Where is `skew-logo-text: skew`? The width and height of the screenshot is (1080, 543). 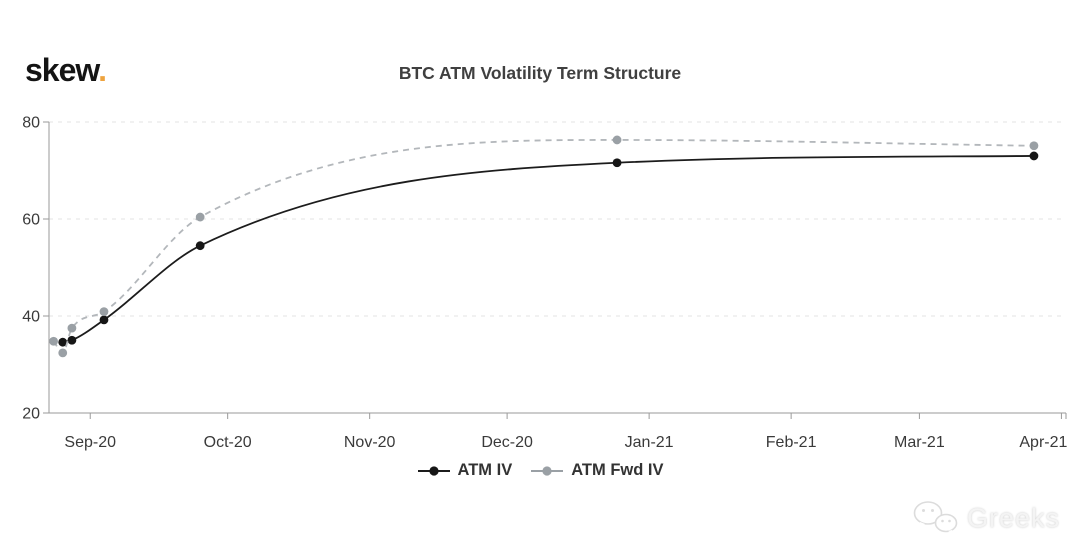 skew-logo-text: skew is located at coordinates (62, 70).